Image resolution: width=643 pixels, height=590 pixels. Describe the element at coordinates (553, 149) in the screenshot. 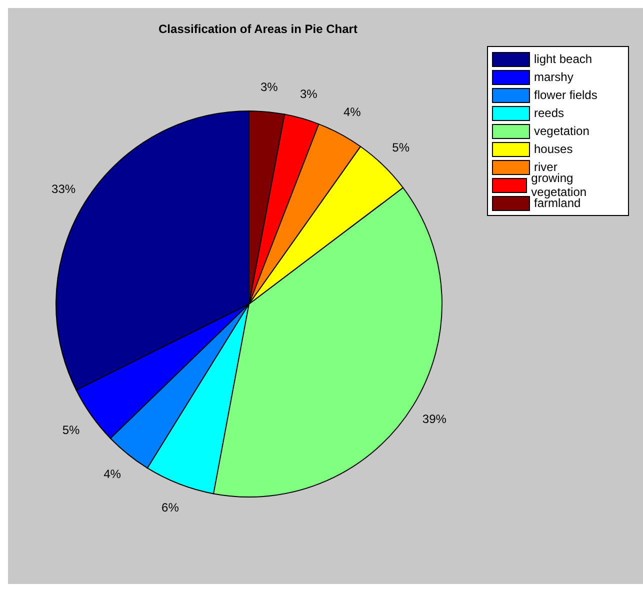

I see `legend-label: houses` at that location.